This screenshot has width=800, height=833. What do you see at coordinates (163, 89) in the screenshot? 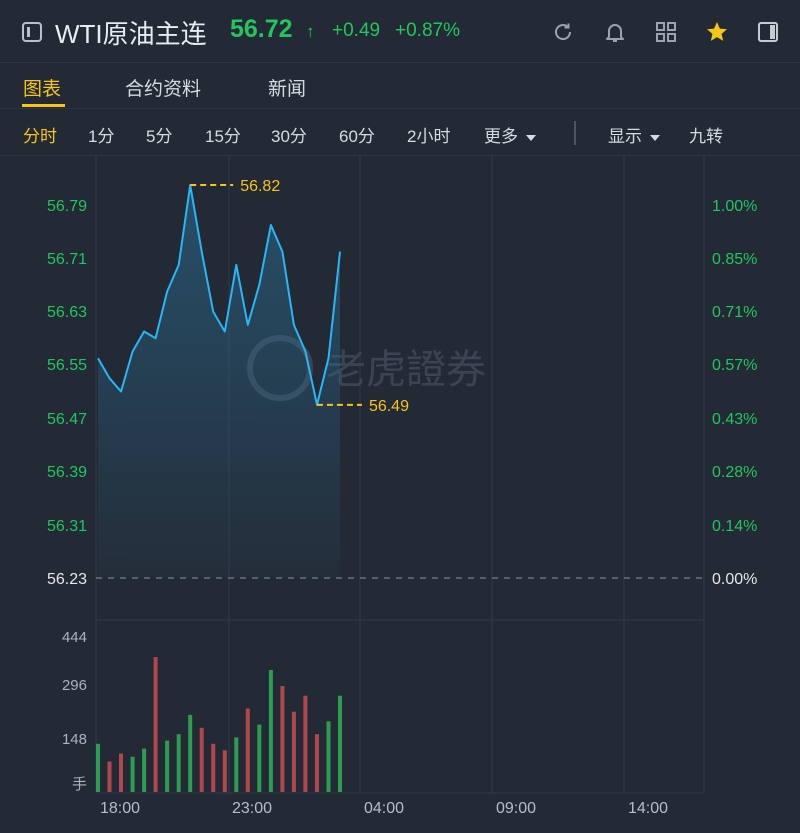
I see `tab-contract-info: 合约资料` at bounding box center [163, 89].